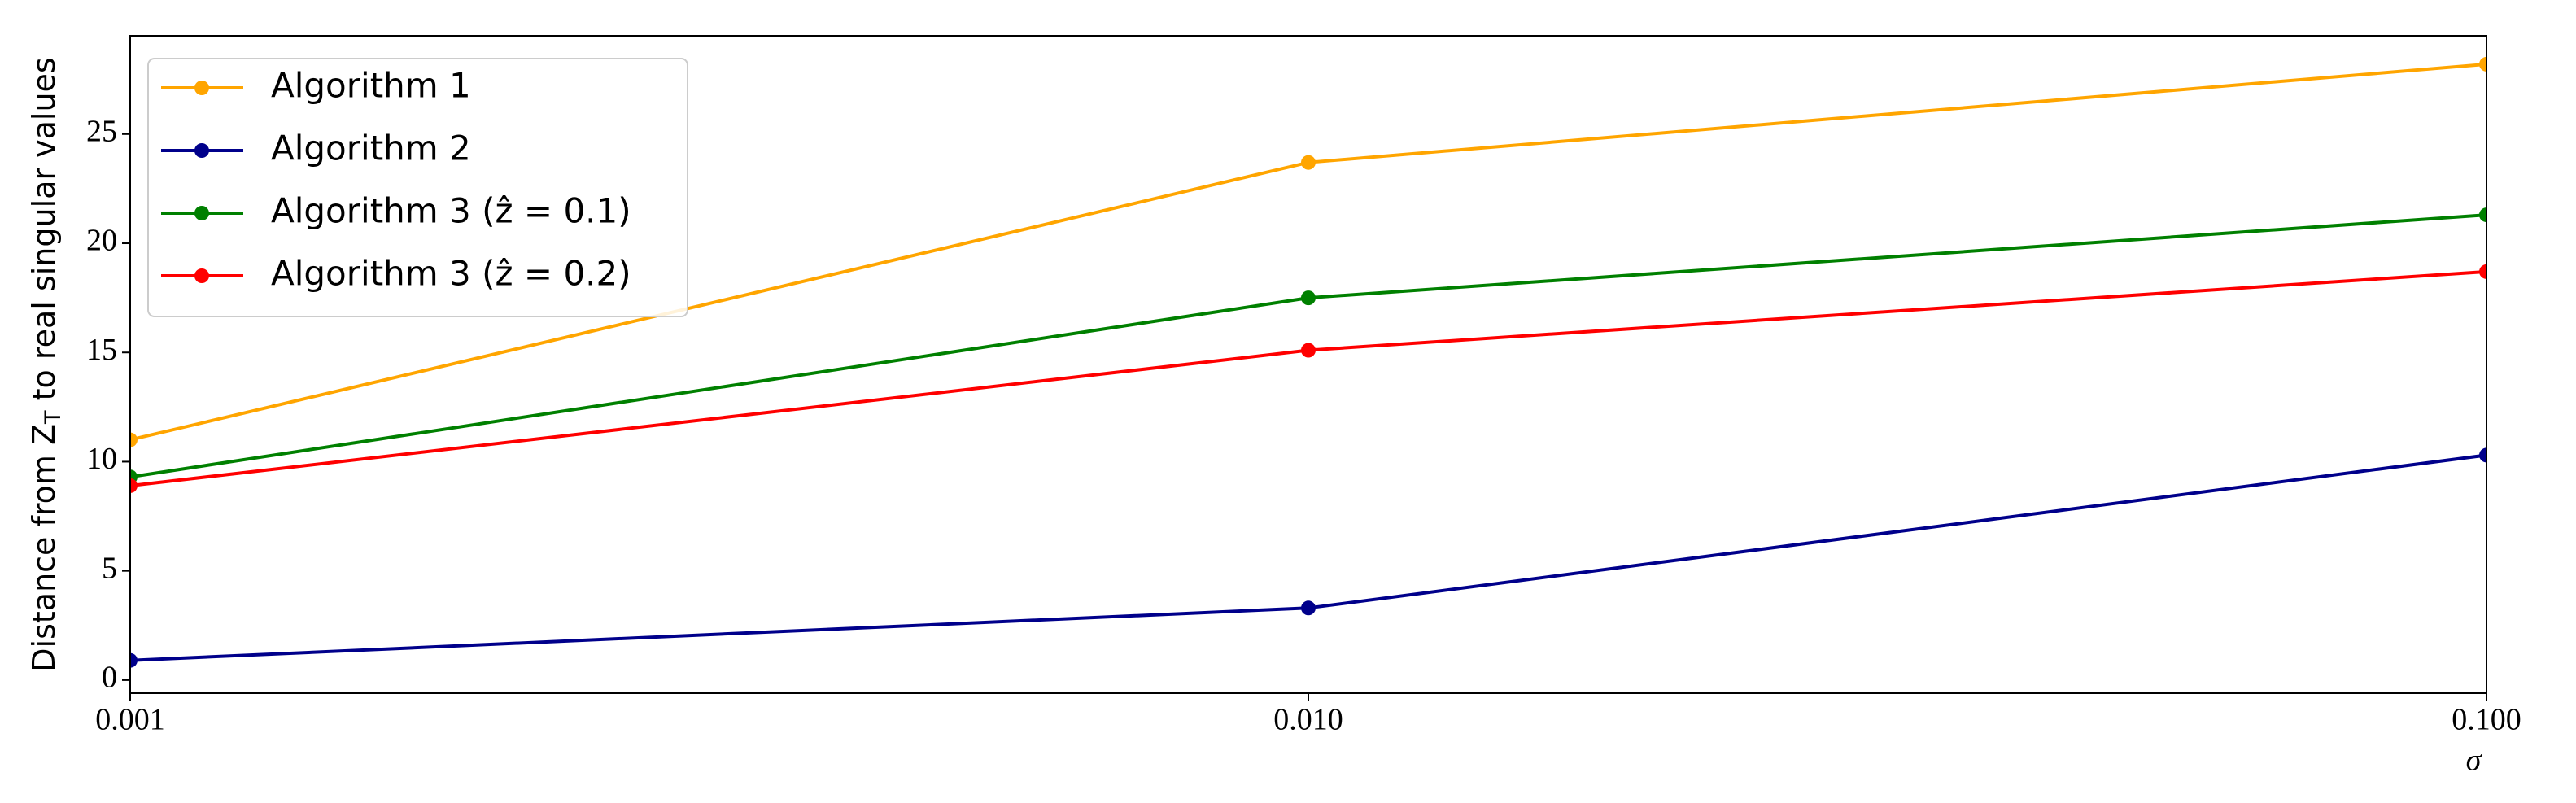  Describe the element at coordinates (109, 568) in the screenshot. I see `y-tick-label: 5` at that location.